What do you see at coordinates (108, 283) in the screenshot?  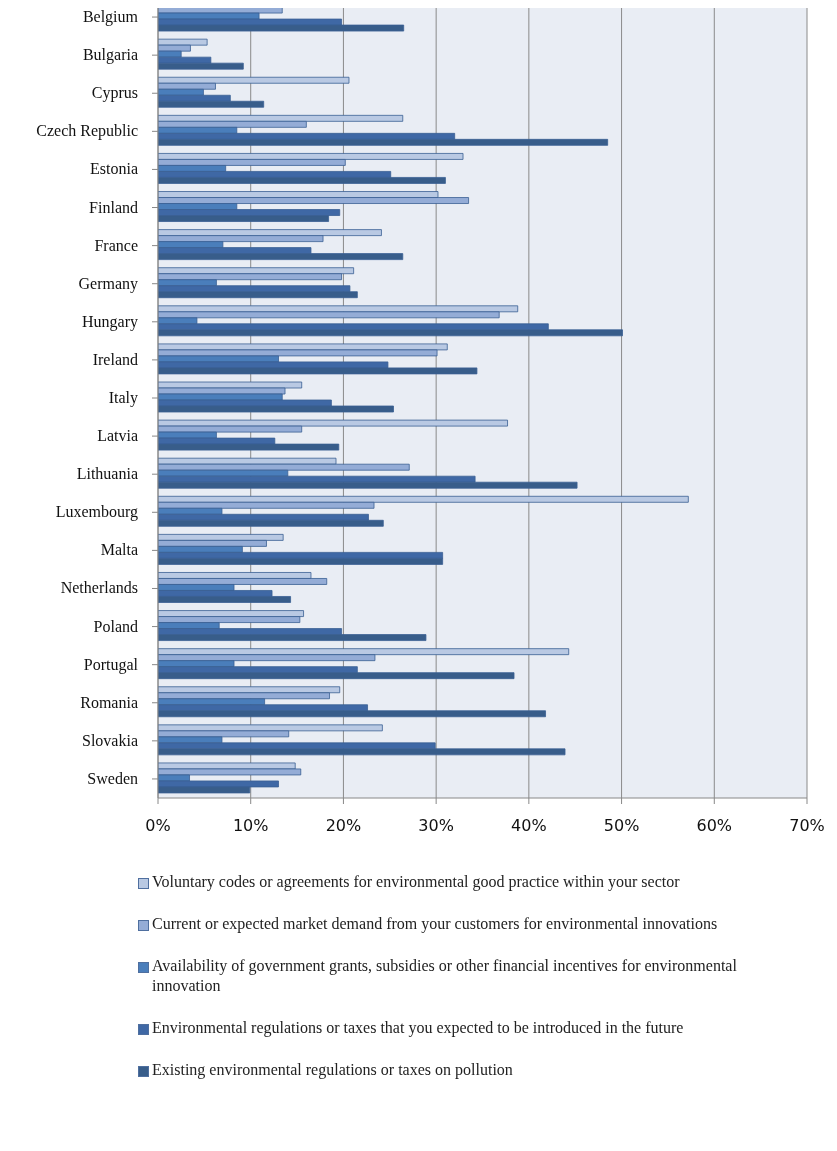 I see `y-tick-label: Germany` at bounding box center [108, 283].